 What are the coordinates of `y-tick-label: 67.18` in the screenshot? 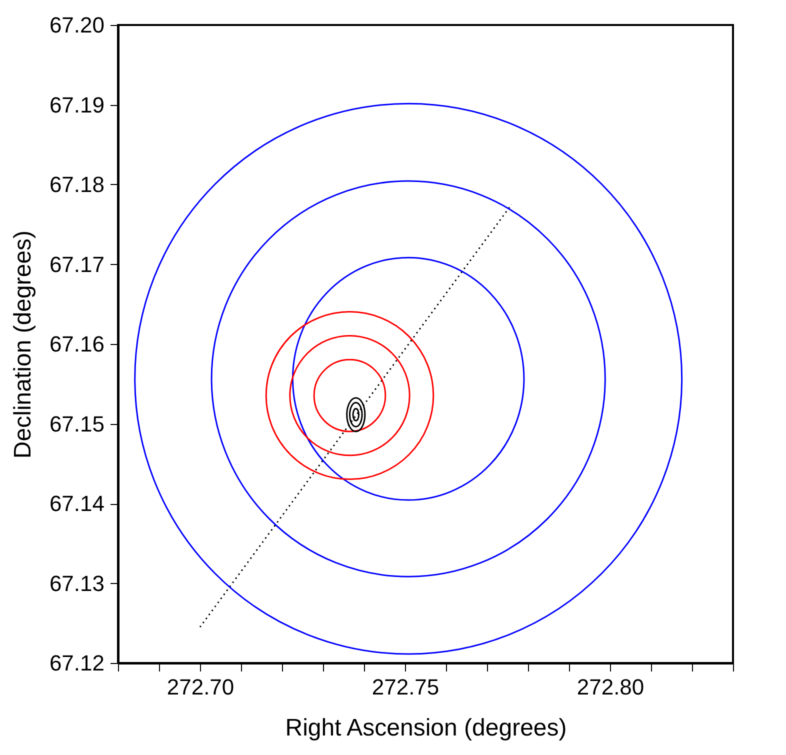 It's located at (76, 184).